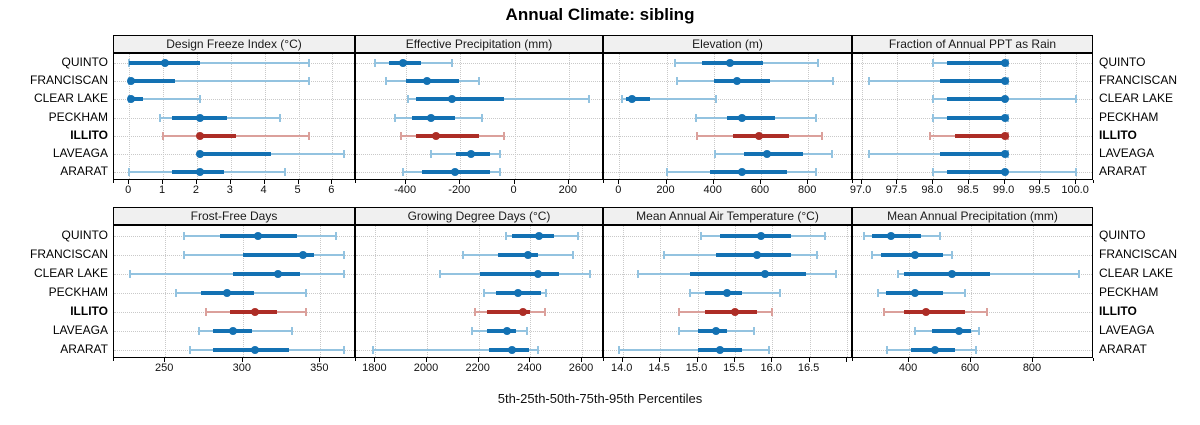  Describe the element at coordinates (1127, 329) in the screenshot. I see `site-label-right: LAVEAGA` at that location.